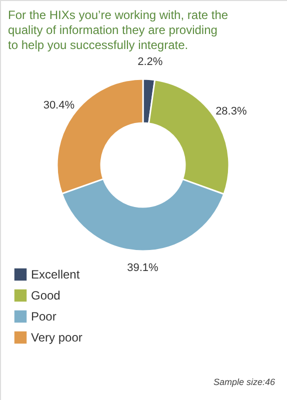  Describe the element at coordinates (59, 106) in the screenshot. I see `data-label: 30.4%` at that location.